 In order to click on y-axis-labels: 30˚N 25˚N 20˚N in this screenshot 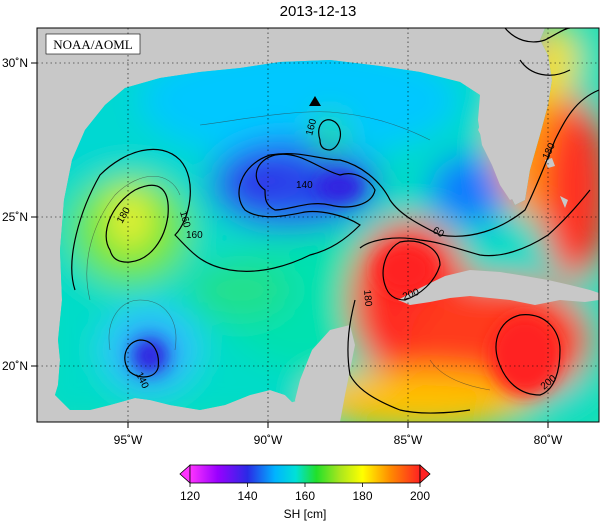, I will do `click(15, 214)`.